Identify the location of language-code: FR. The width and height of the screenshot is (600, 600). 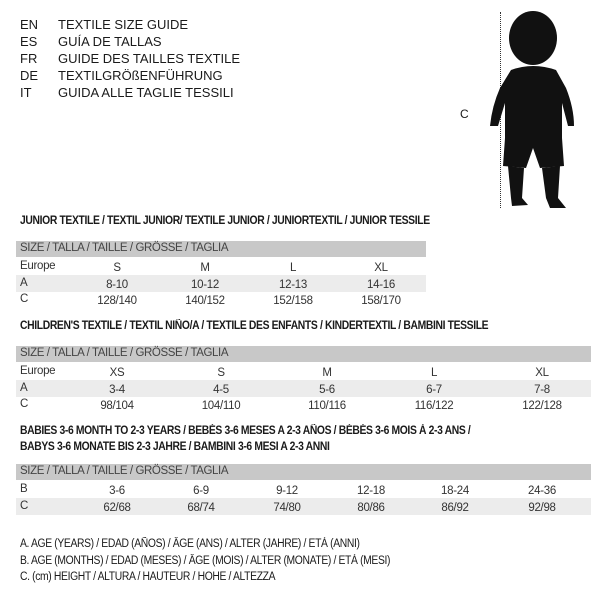
(29, 58).